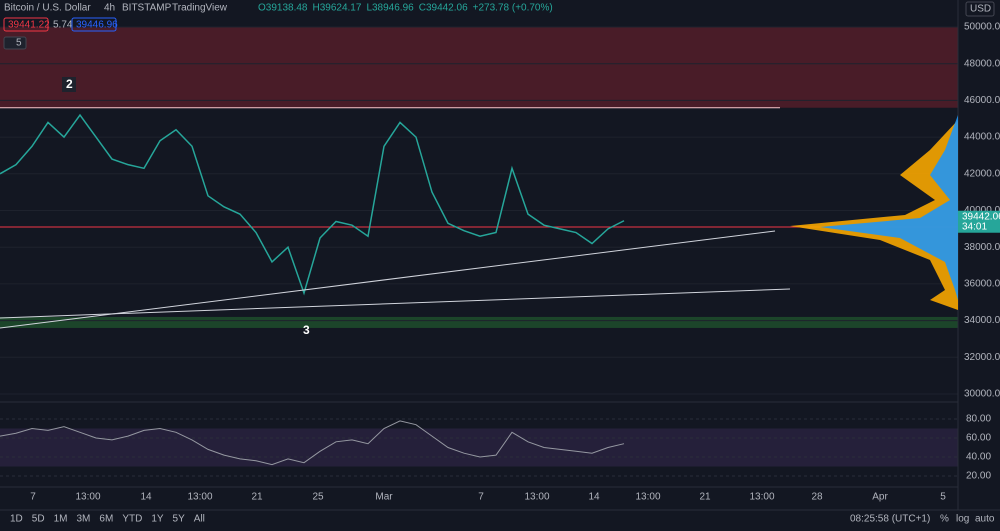 The image size is (1000, 531). Describe the element at coordinates (157, 519) in the screenshot. I see `range-button: 1Y` at that location.